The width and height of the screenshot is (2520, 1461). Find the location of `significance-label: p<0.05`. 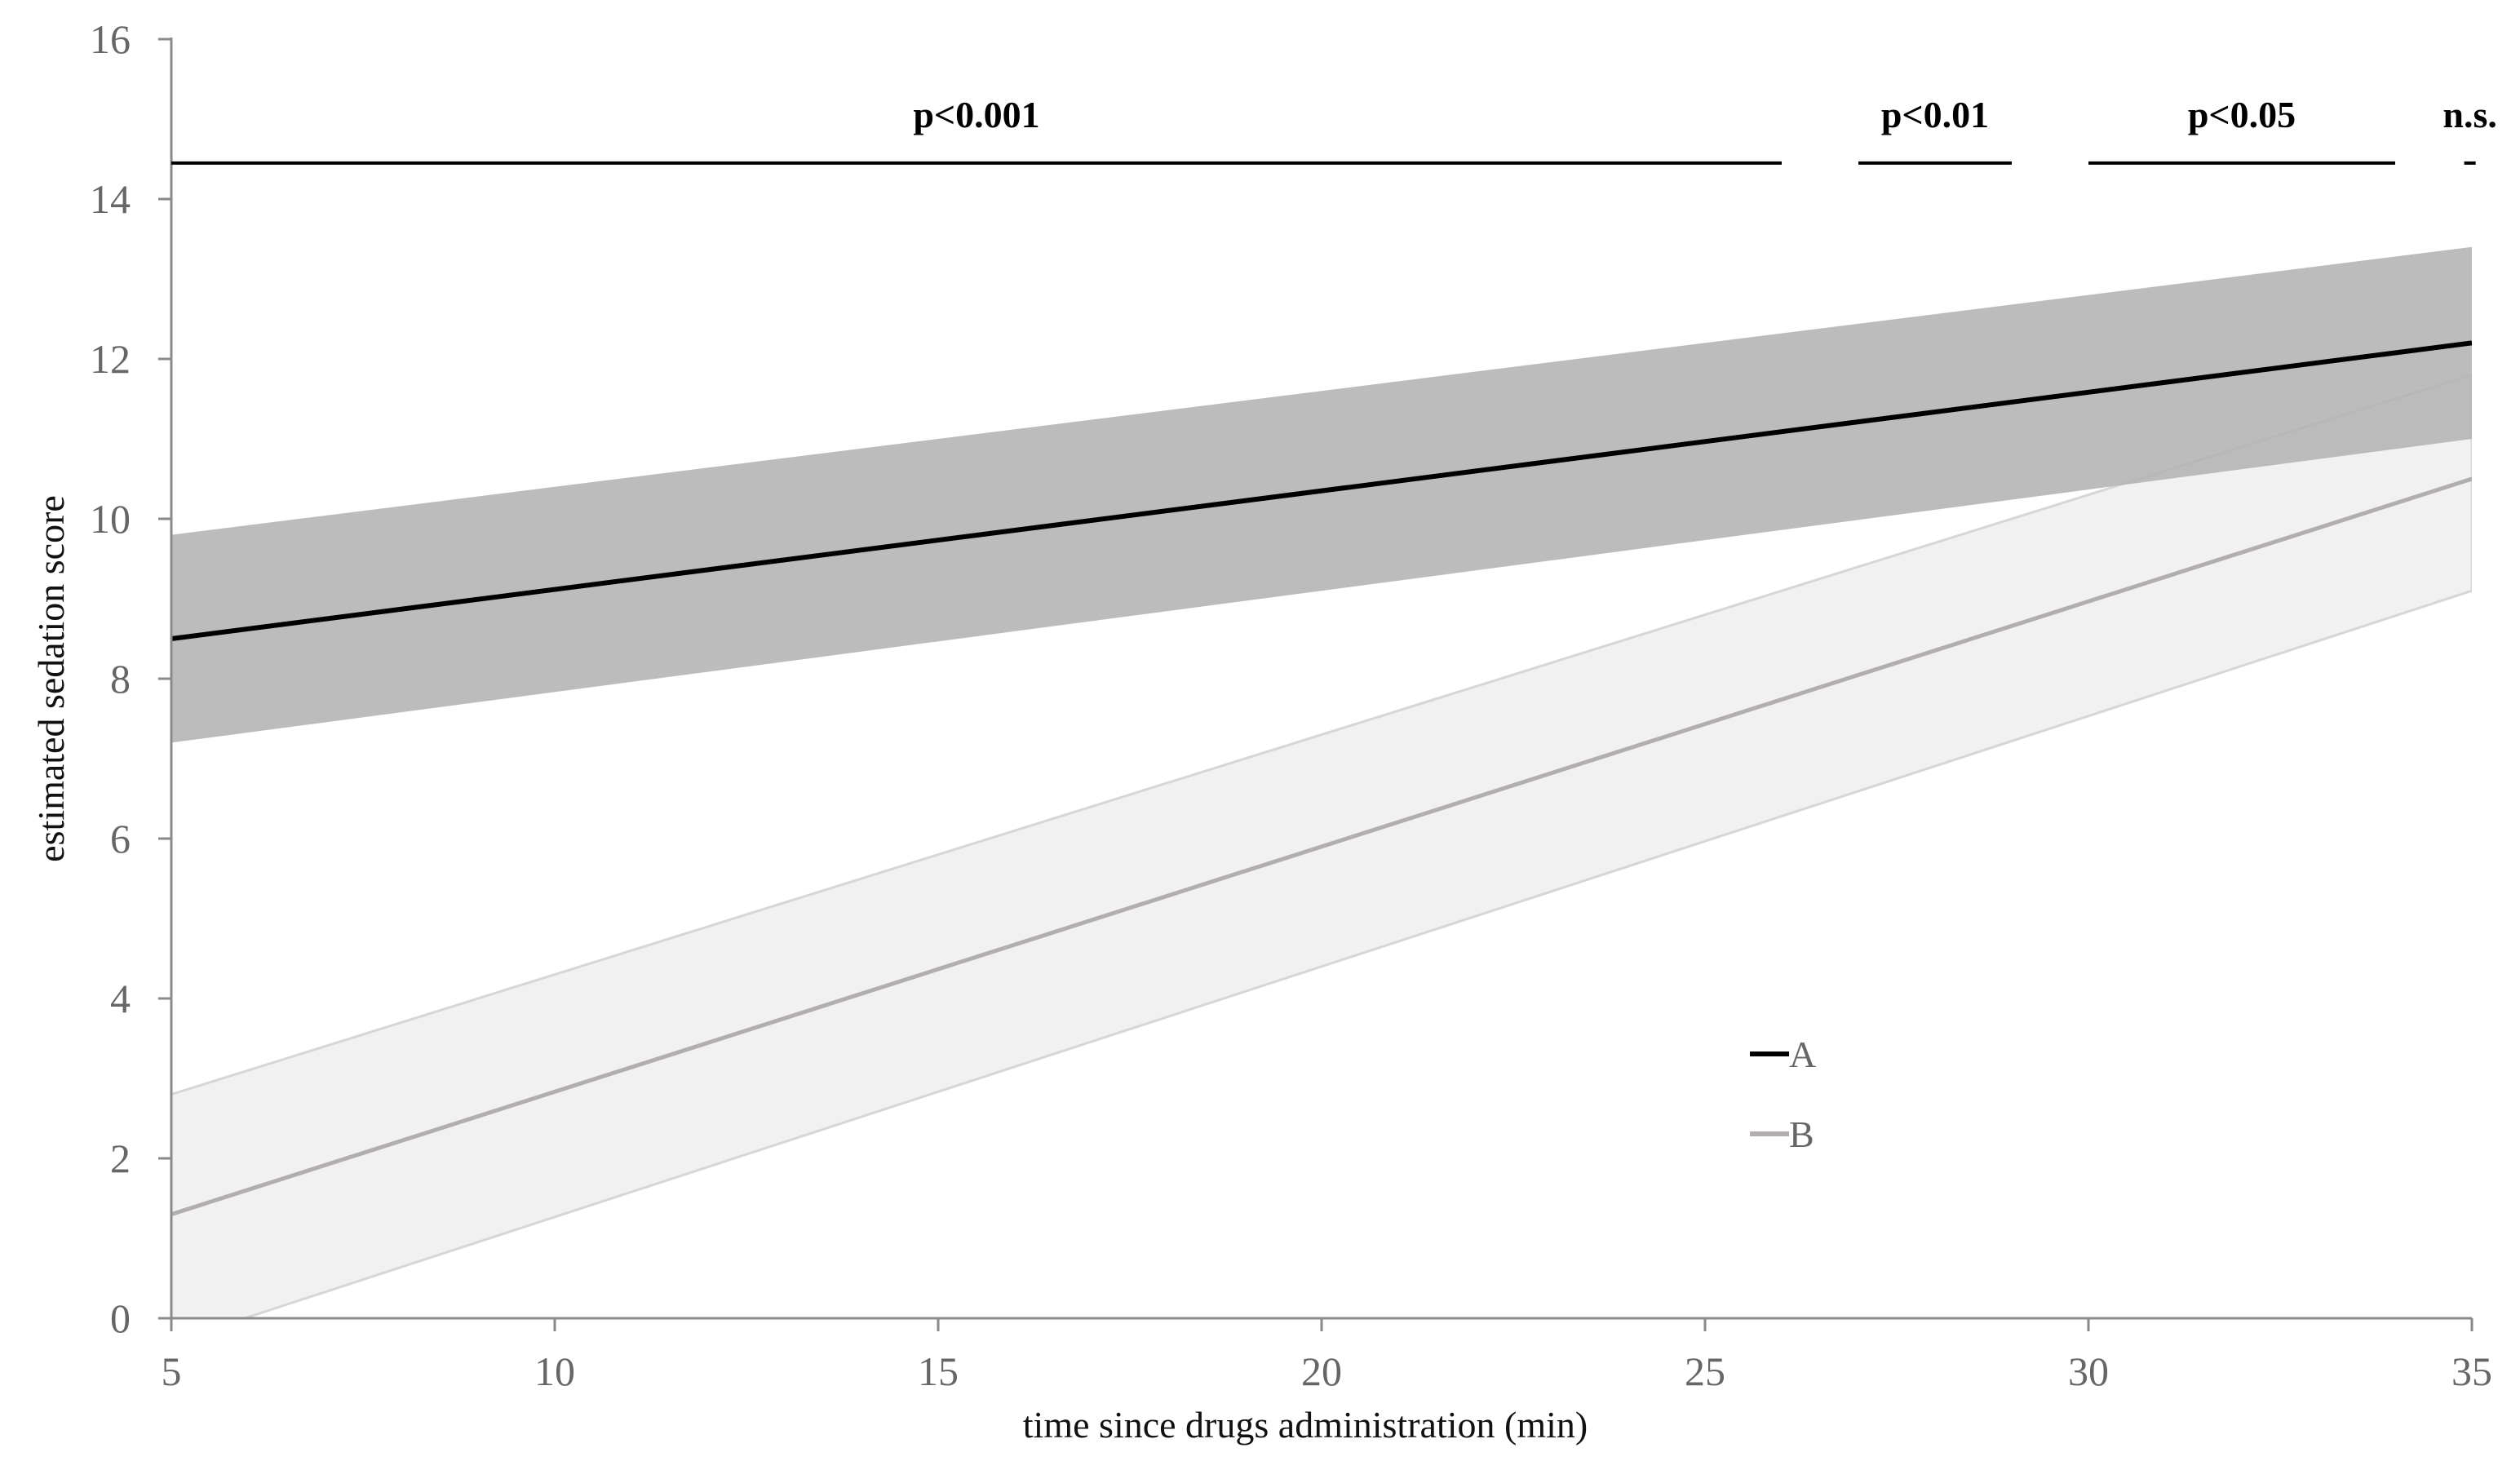

significance-label: p<0.05 is located at coordinates (2242, 114).